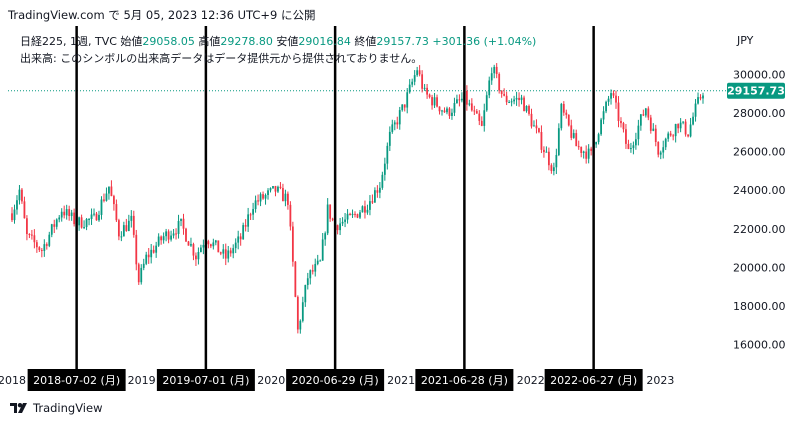 This screenshot has height=427, width=800. Describe the element at coordinates (464, 380) in the screenshot. I see `marker-date-label: 2021-06-28 (月)` at that location.